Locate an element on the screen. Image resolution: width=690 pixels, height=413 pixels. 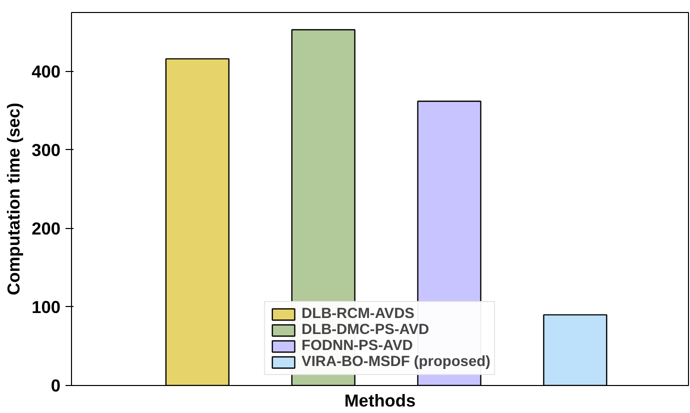
y-tick-label: 0 is located at coordinates (55, 386).